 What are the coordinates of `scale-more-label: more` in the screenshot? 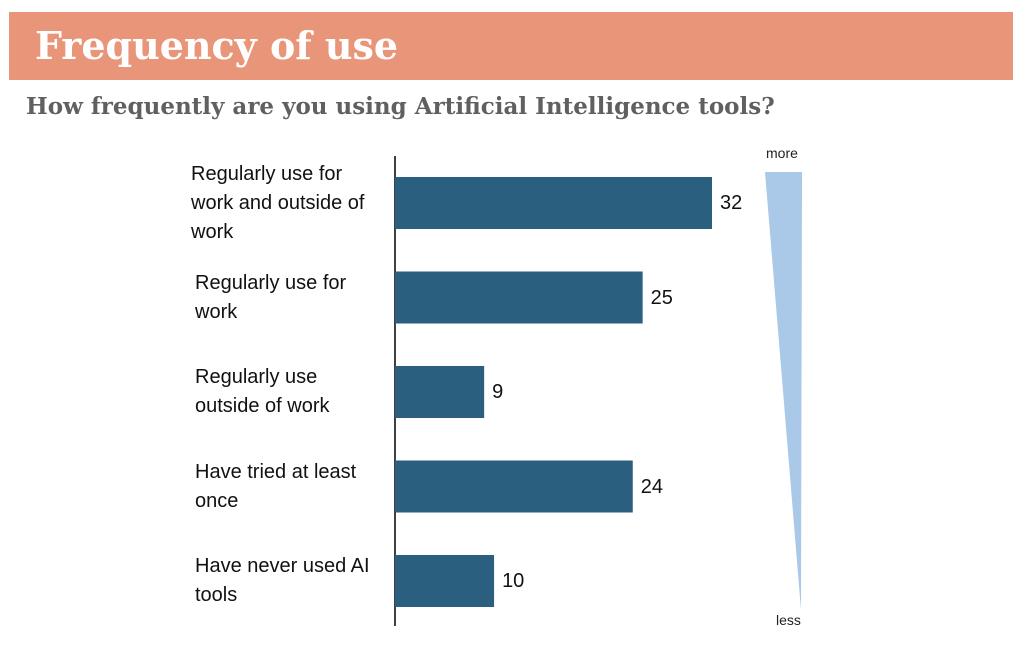 It's located at (782, 153).